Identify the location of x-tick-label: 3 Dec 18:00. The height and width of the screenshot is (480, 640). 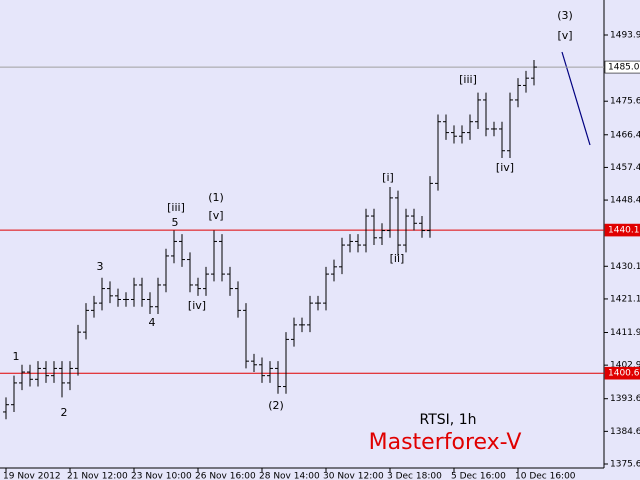
(414, 476).